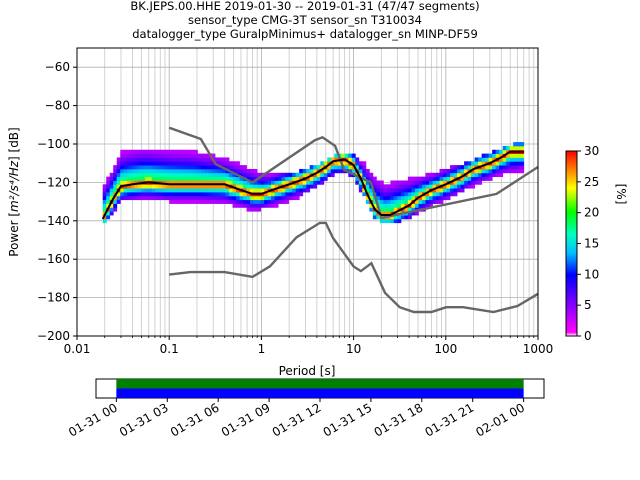  Describe the element at coordinates (588, 243) in the screenshot. I see `colorbar-ticks: 0 5 10 15 20 25 30` at that location.